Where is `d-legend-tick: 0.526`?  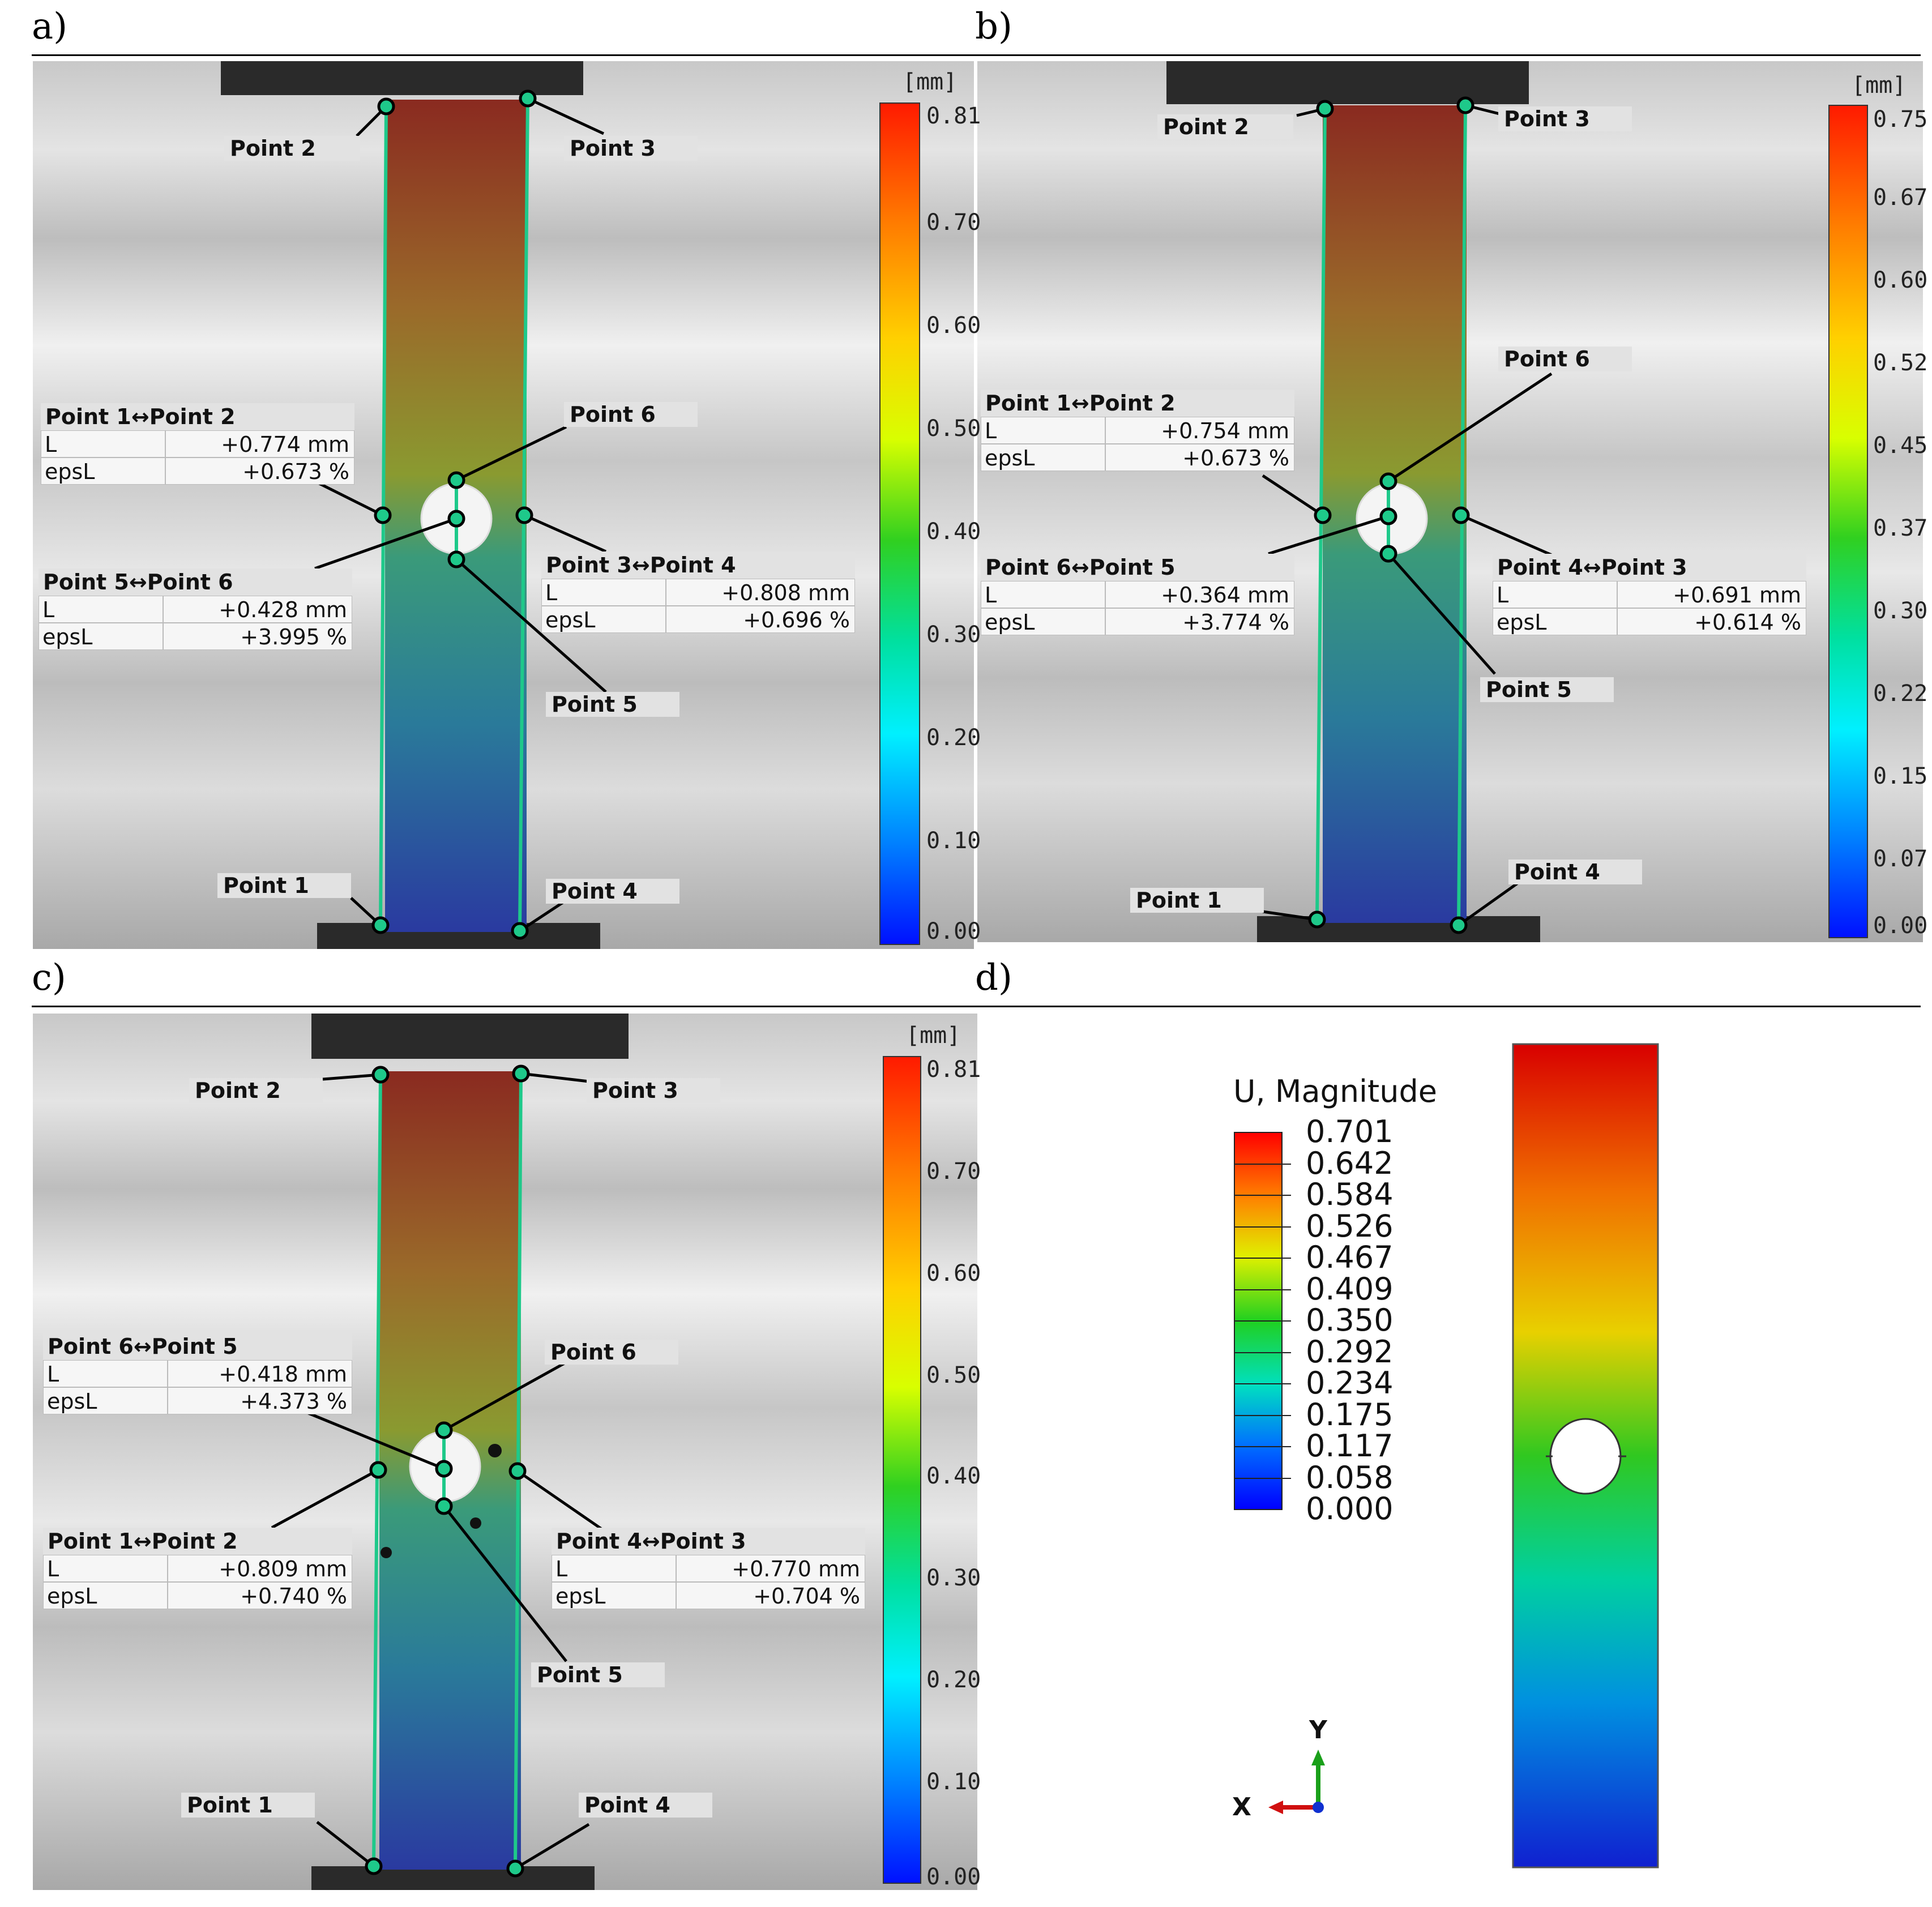 d-legend-tick: 0.526 is located at coordinates (1350, 1226).